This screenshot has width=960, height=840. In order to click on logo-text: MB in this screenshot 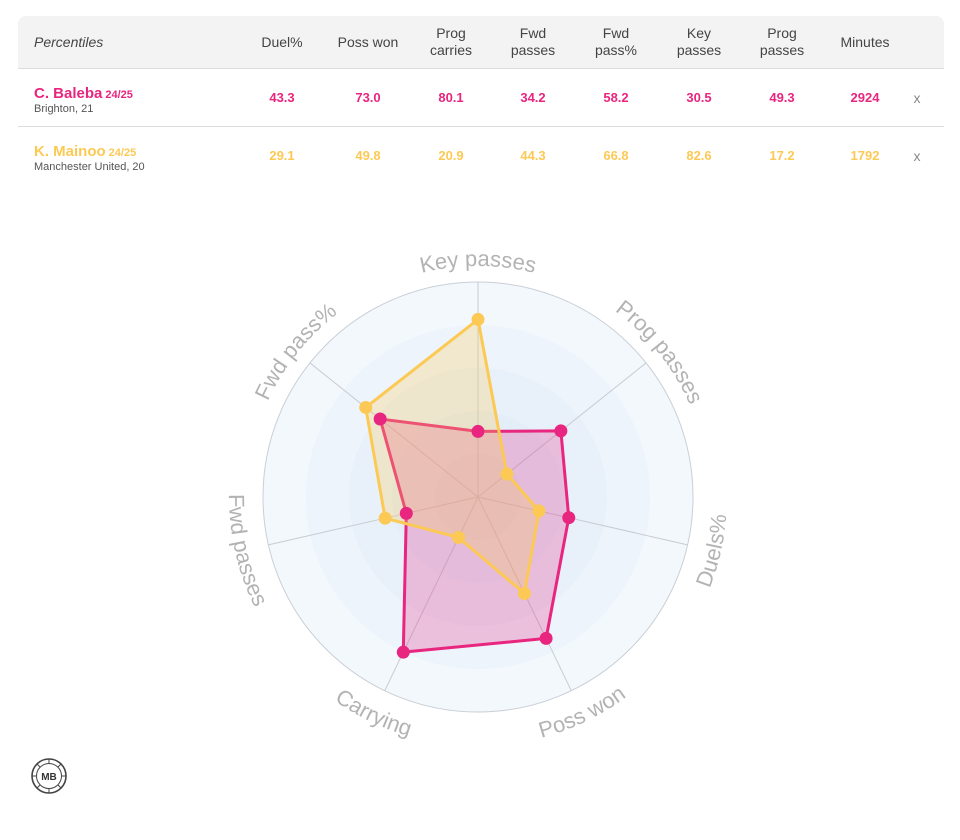, I will do `click(49, 777)`.